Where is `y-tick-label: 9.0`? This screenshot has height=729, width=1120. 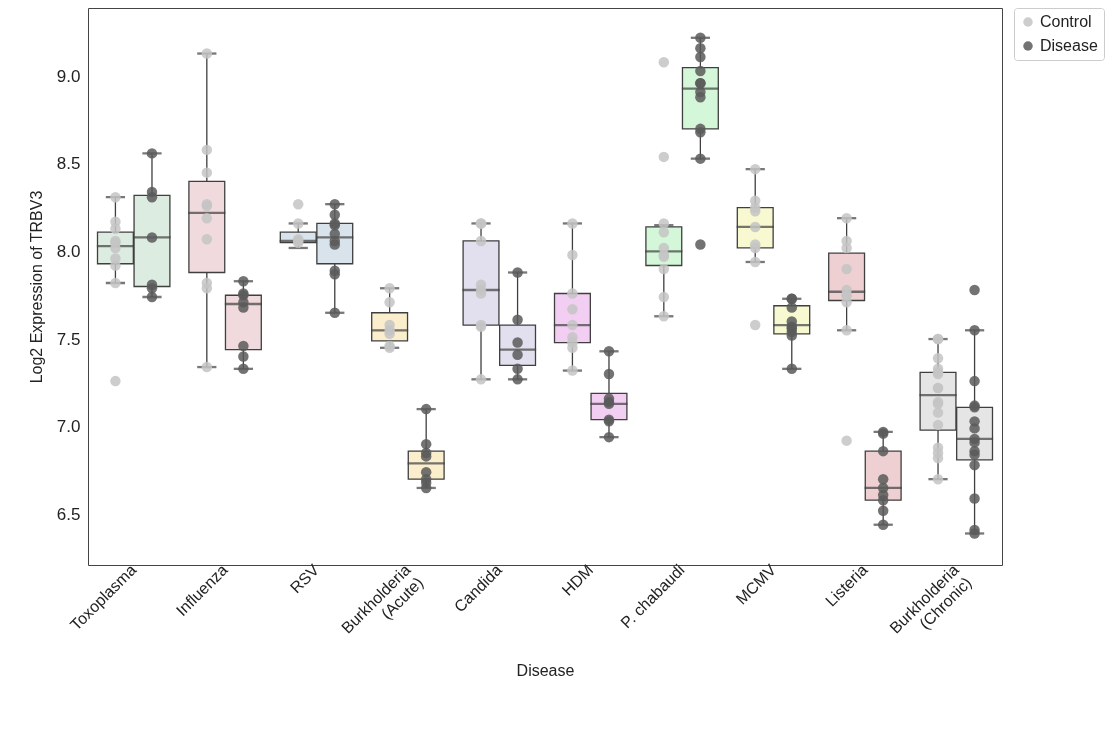
y-tick-label: 9.0 is located at coordinates (68, 76).